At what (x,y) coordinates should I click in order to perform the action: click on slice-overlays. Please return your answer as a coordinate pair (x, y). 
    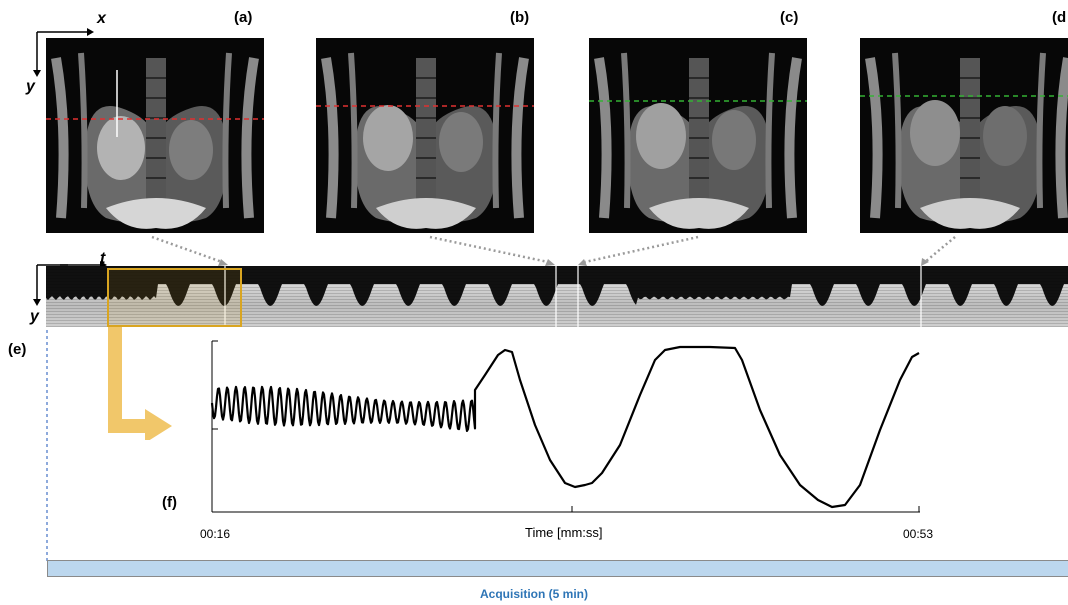
    Looking at the image, I should click on (557, 103).